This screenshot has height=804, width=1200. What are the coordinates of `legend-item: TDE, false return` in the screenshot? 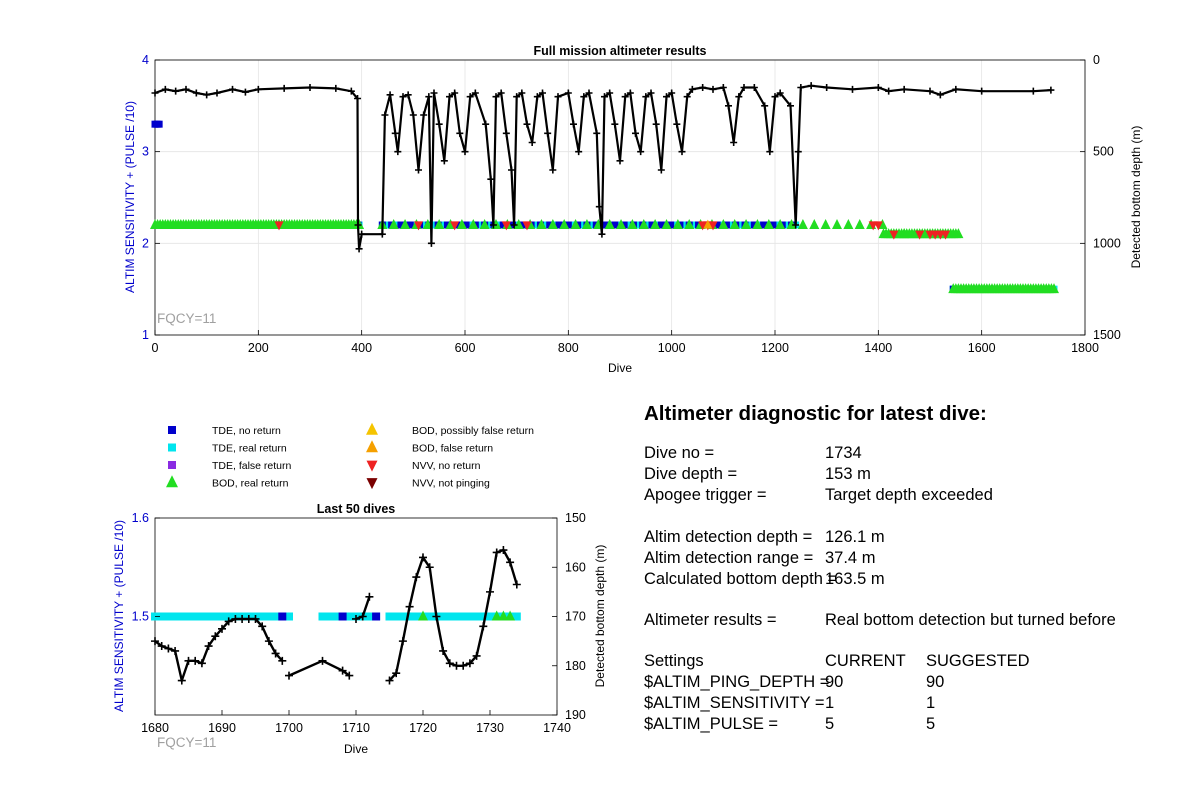 It's located at (230, 466).